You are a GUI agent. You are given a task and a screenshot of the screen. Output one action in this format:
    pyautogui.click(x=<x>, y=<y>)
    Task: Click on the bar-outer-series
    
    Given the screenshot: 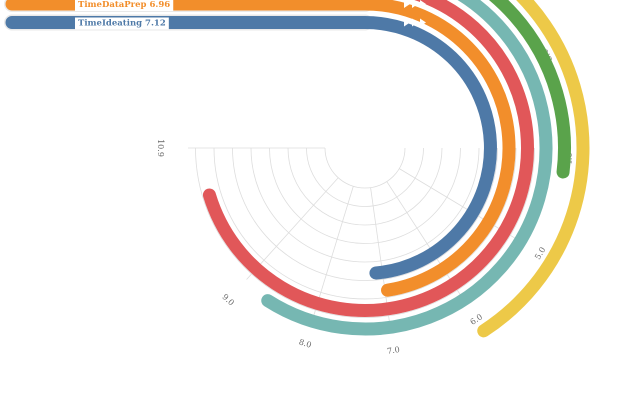 What is the action you would take?
    pyautogui.click(x=533, y=169)
    